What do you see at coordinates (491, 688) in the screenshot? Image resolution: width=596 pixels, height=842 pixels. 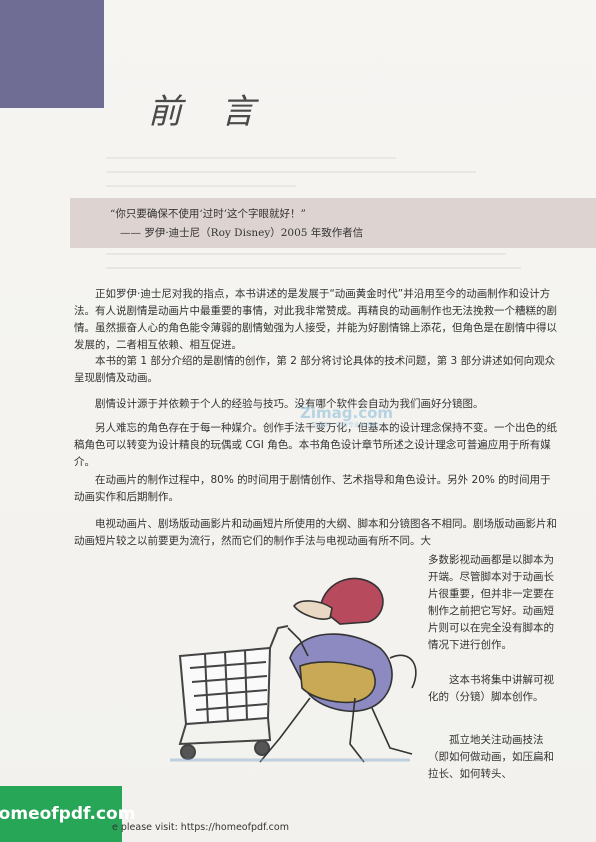 I see `side-paragraph-2: 这本书将集中讲解可视化的（分镜）脚本创作。` at bounding box center [491, 688].